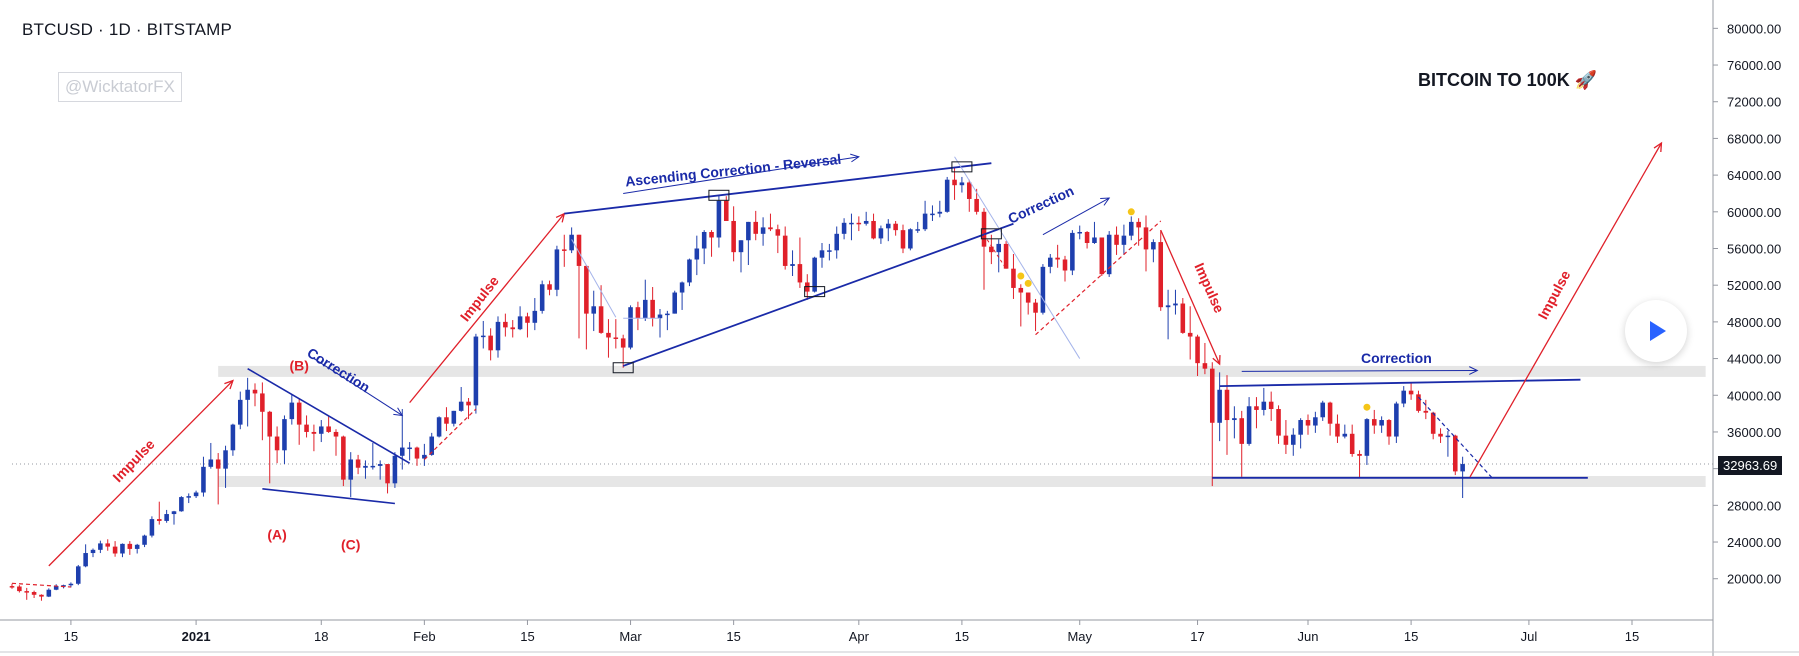  I want to click on y-tick-label: 68000.00, so click(1754, 138).